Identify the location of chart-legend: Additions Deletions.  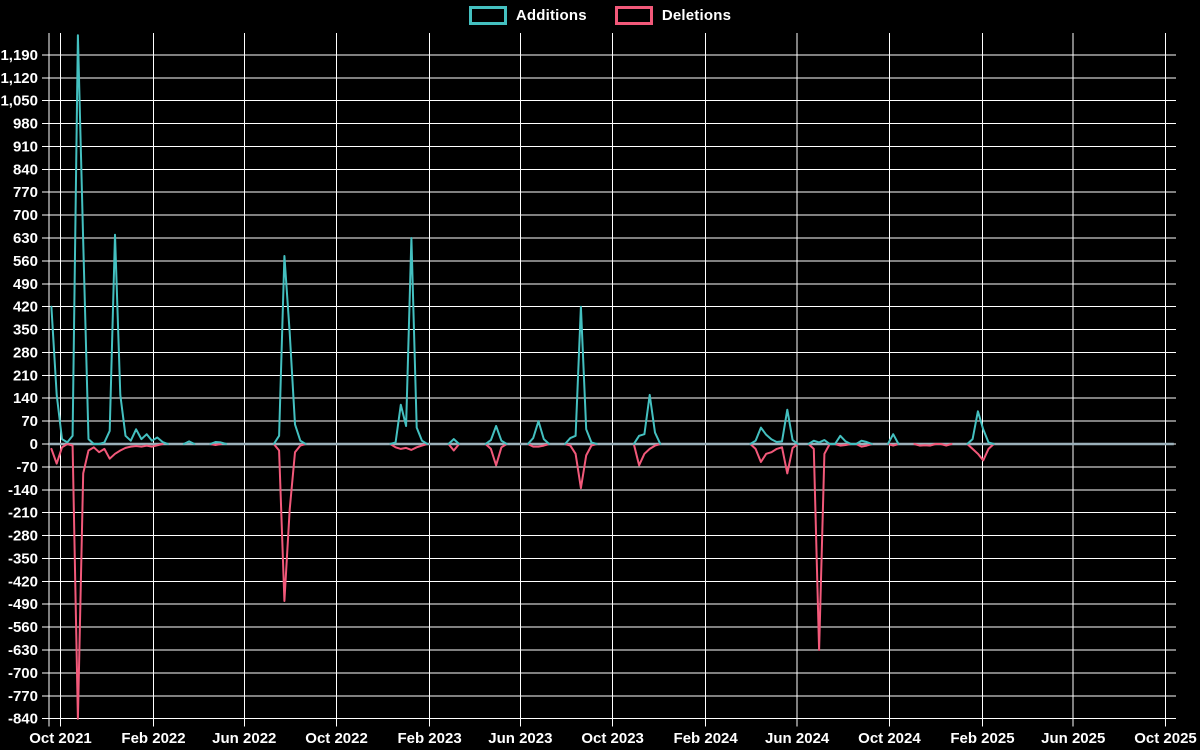
(600, 15).